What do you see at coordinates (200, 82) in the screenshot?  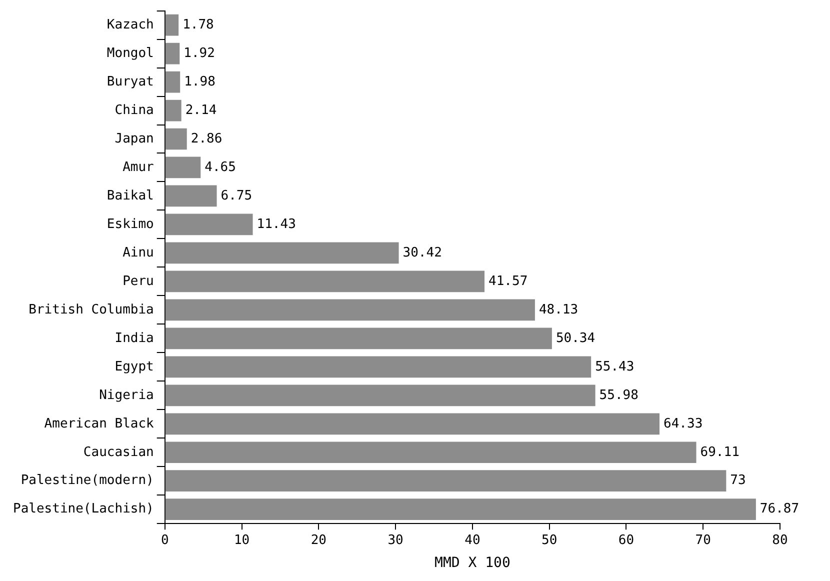 I see `data-label: 1.98` at bounding box center [200, 82].